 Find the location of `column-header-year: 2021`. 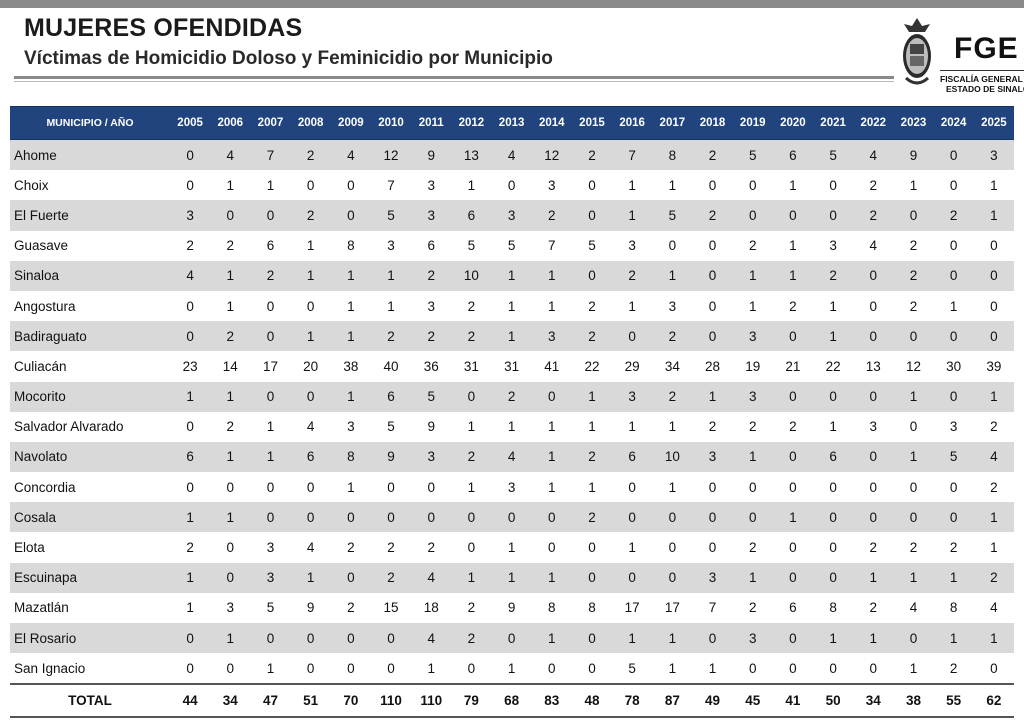

column-header-year: 2021 is located at coordinates (833, 123).